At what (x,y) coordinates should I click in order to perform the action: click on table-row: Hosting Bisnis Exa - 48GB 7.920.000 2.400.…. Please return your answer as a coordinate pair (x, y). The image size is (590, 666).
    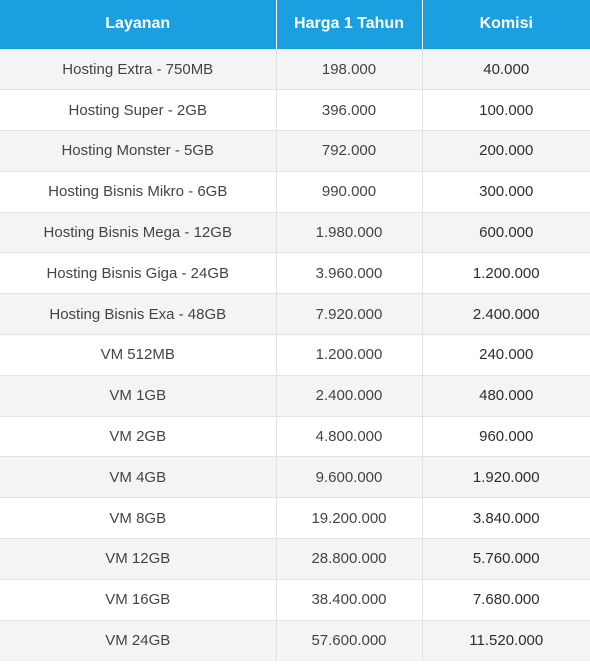
    Looking at the image, I should click on (295, 314).